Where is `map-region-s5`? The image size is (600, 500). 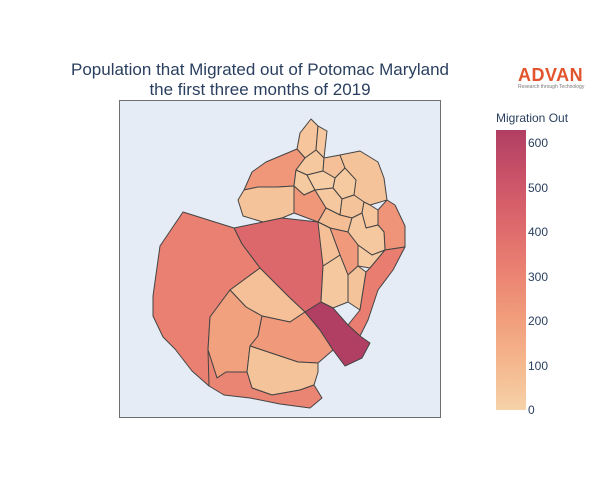
map-region-s5 is located at coordinates (337, 334).